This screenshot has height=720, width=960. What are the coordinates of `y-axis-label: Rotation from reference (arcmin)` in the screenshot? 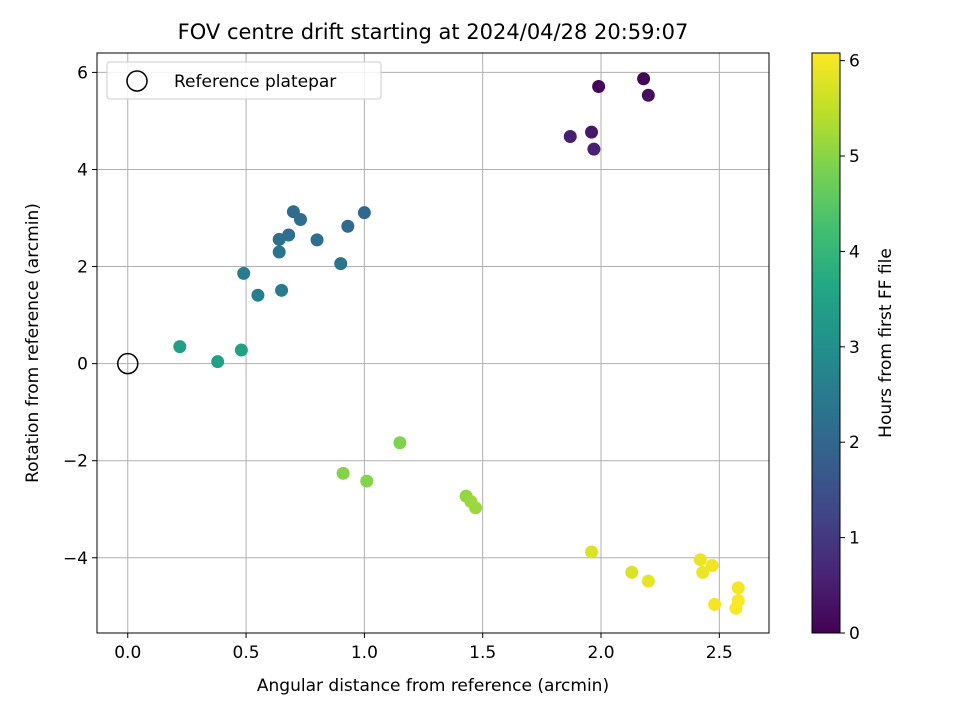 It's located at (33, 343).